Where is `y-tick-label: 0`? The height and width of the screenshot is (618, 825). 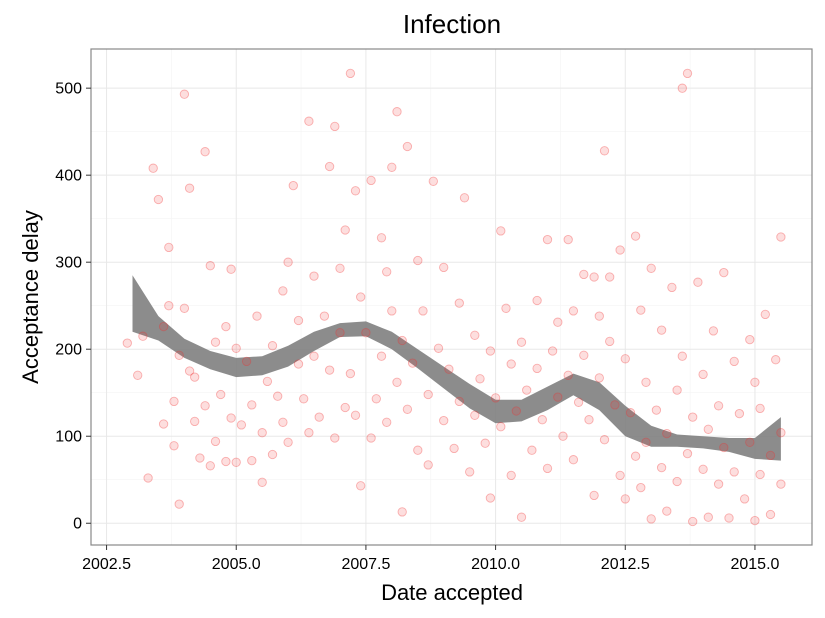
y-tick-label: 0 is located at coordinates (77, 524).